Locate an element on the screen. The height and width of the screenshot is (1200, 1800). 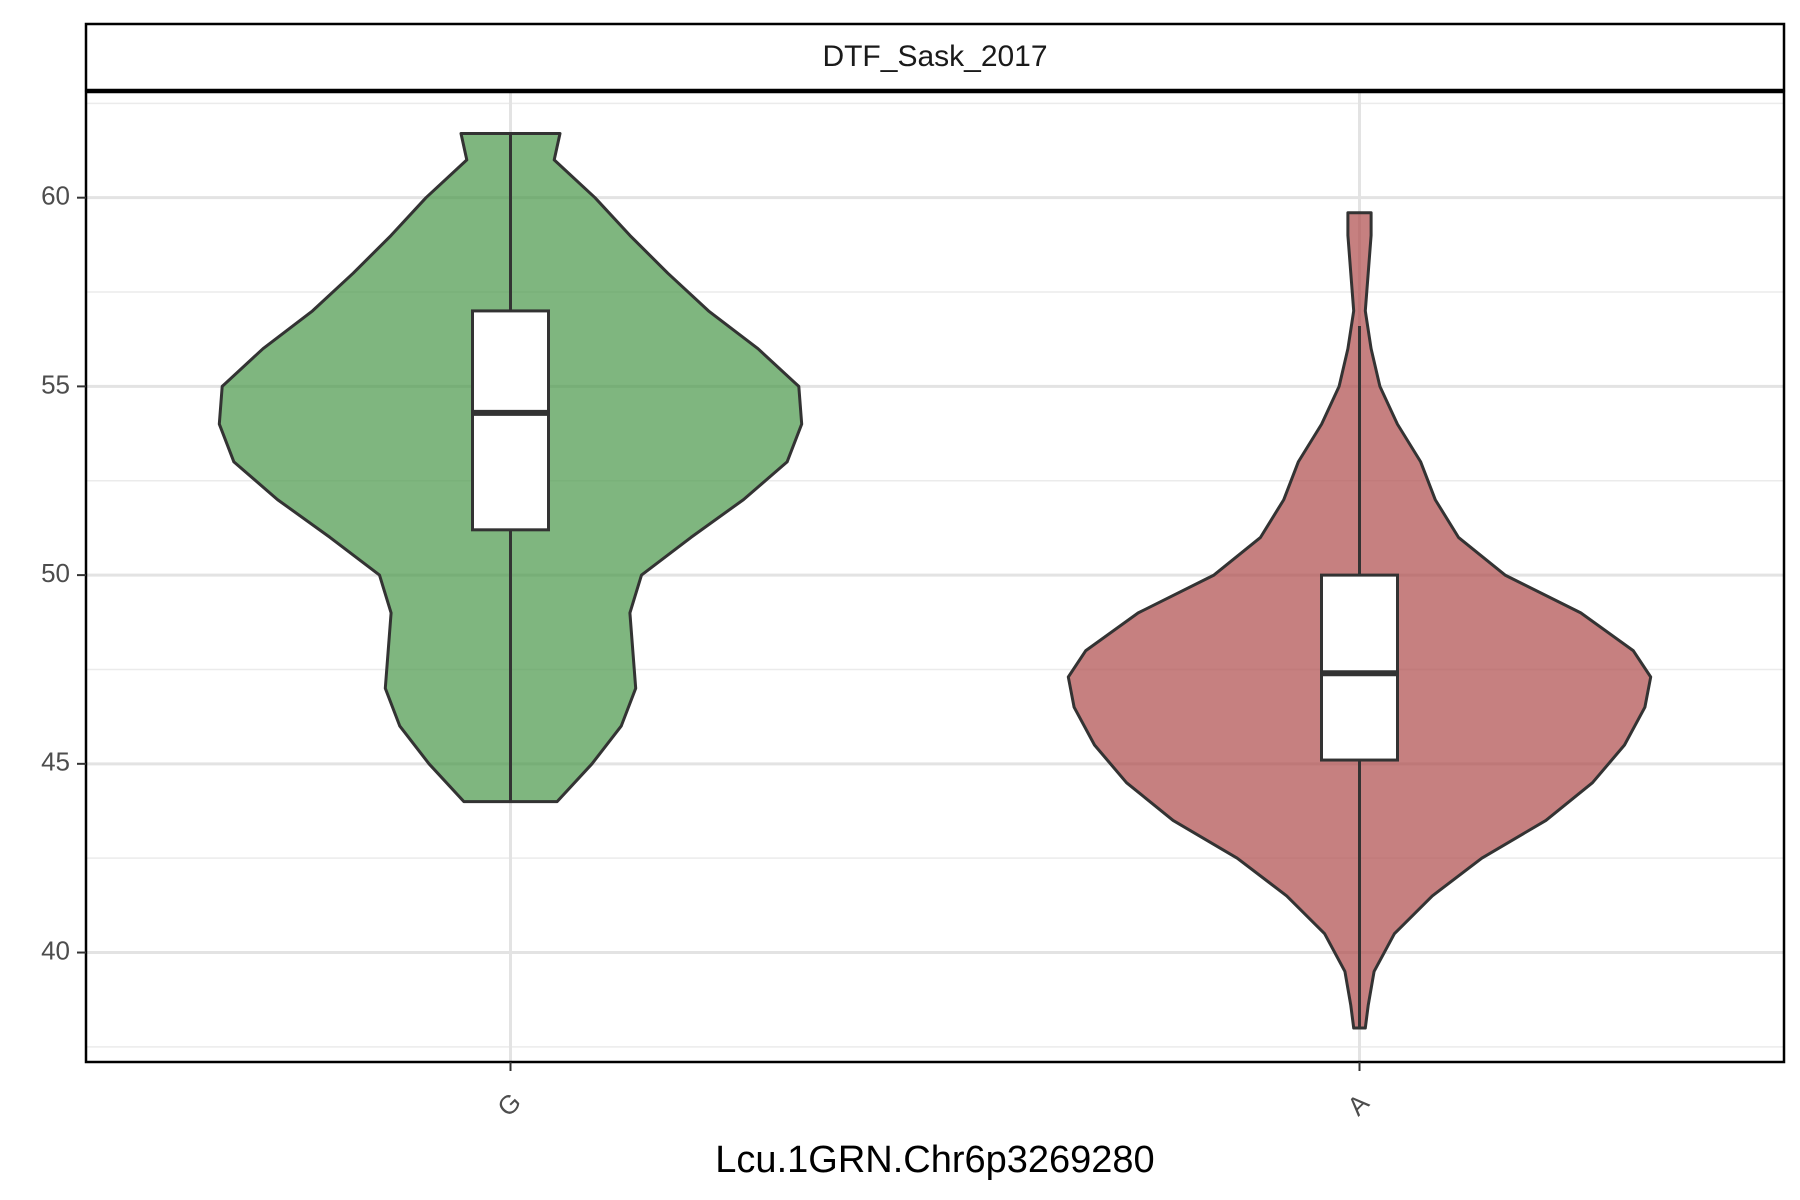
facet-strip-label: DTF_Sask_2017 is located at coordinates (934, 56).